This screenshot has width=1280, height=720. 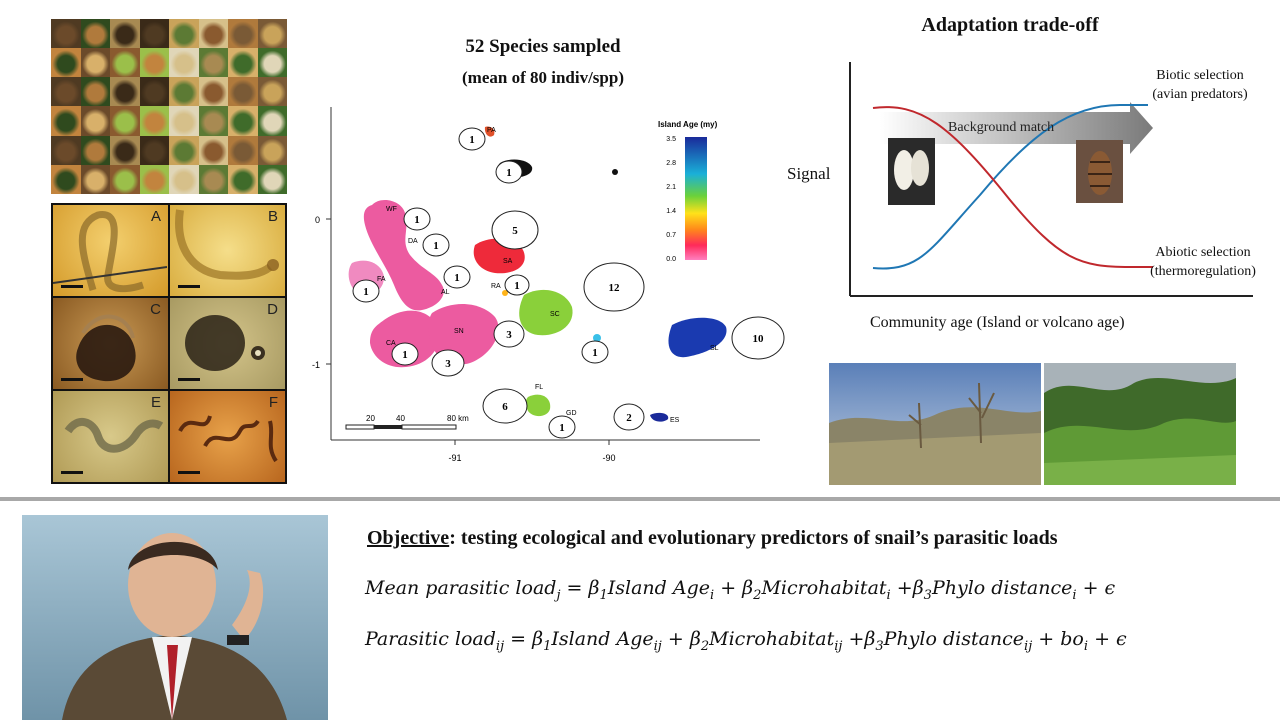 What do you see at coordinates (445, 292) in the screenshot?
I see `island-code: AL` at bounding box center [445, 292].